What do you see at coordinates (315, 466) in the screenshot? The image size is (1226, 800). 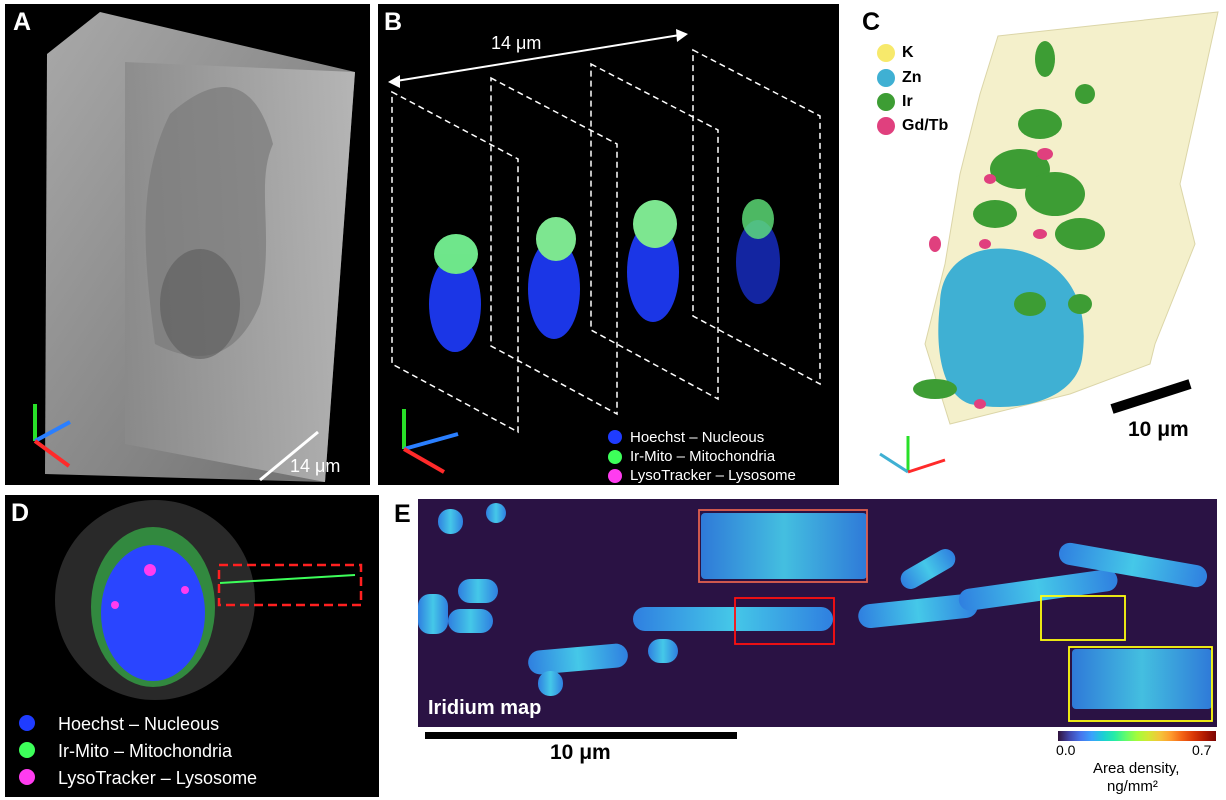 I see `panel-a-scale-label: 14 μm` at bounding box center [315, 466].